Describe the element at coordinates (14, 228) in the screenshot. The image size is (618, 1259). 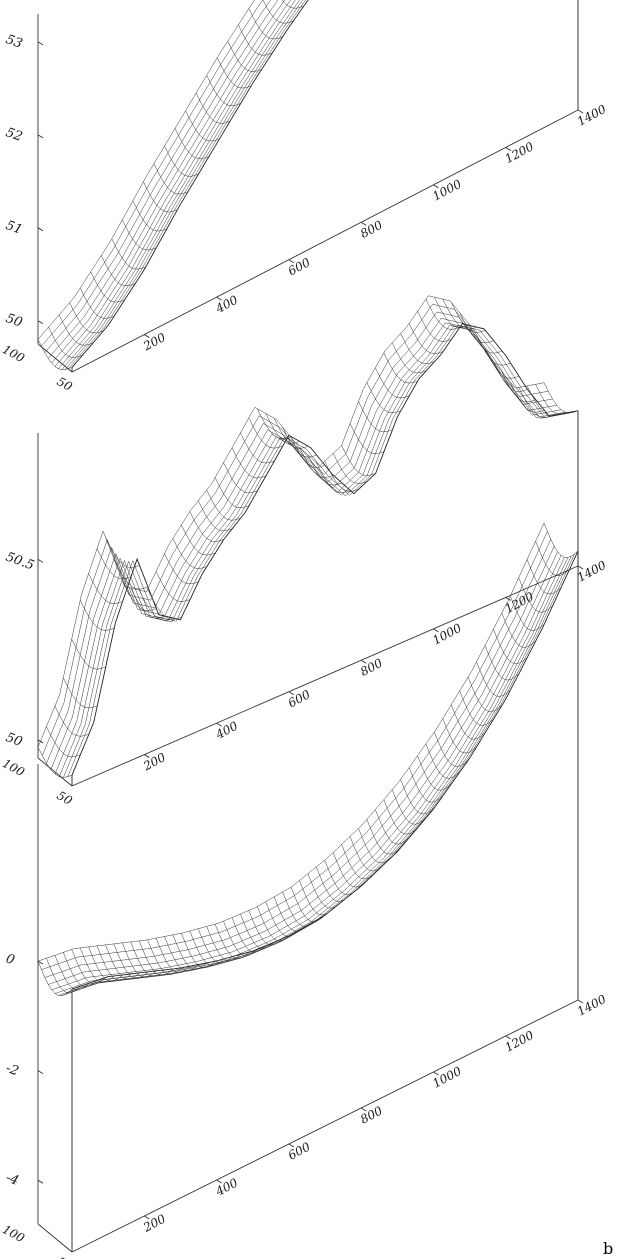
I see `z-tick-label: 51` at that location.